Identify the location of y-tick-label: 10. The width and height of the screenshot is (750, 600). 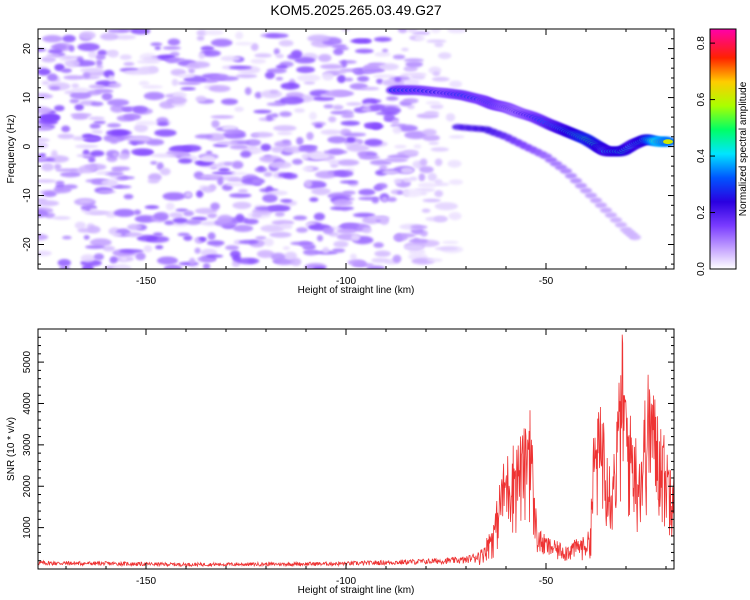
(27, 98).